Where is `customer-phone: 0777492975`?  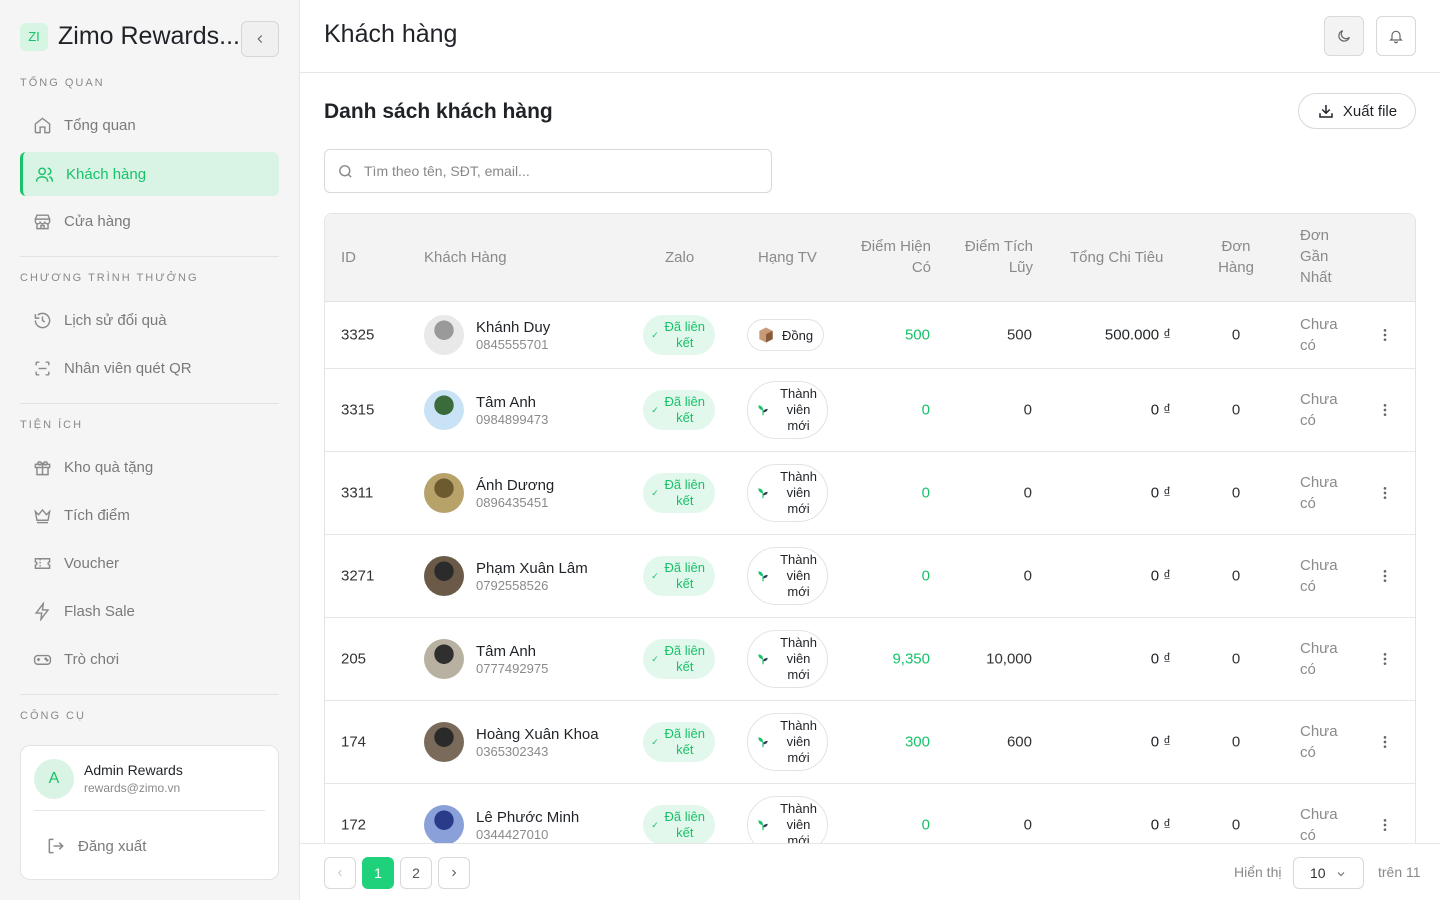
customer-phone: 0777492975 is located at coordinates (512, 668).